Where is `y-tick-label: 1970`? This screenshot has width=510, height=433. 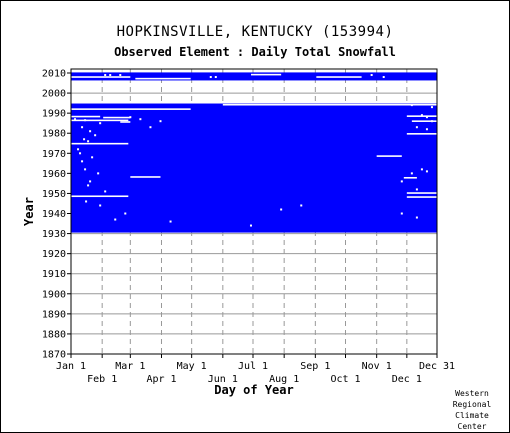 y-tick-label: 1970 is located at coordinates (54, 154).